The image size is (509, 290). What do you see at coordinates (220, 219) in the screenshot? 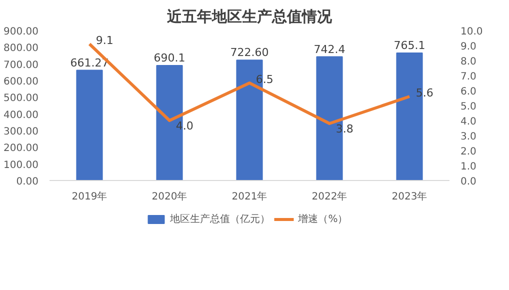
I see `legend-label: 地区生产总值（亿元）` at bounding box center [220, 219].